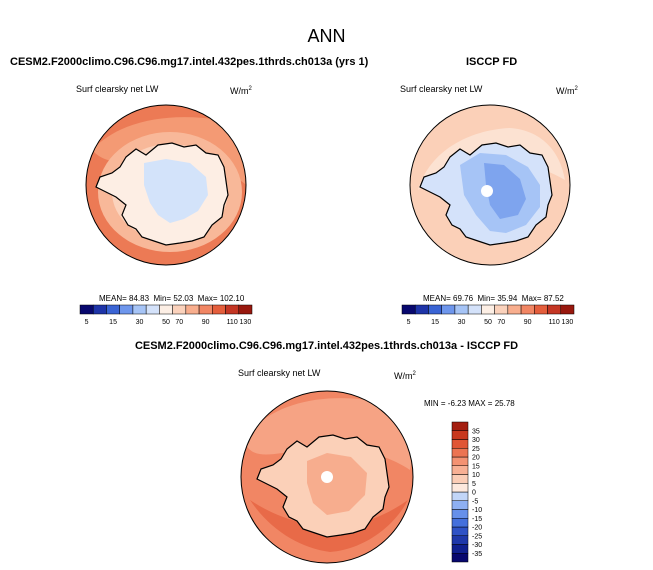 The width and height of the screenshot is (653, 570). I want to click on left-map, so click(166, 185).